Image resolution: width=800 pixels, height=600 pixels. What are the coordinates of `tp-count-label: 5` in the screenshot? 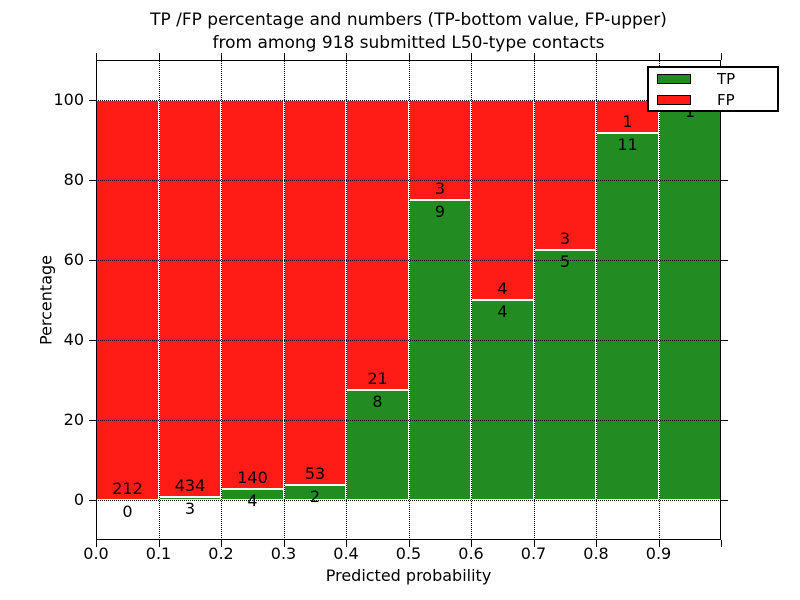 It's located at (565, 261).